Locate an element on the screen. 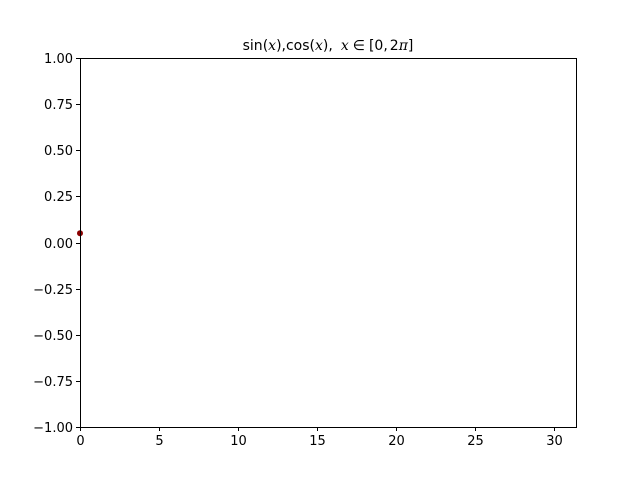 The height and width of the screenshot is (480, 640). x-axis-ticks: 0 5 10 15 20 25 30 is located at coordinates (319, 438).